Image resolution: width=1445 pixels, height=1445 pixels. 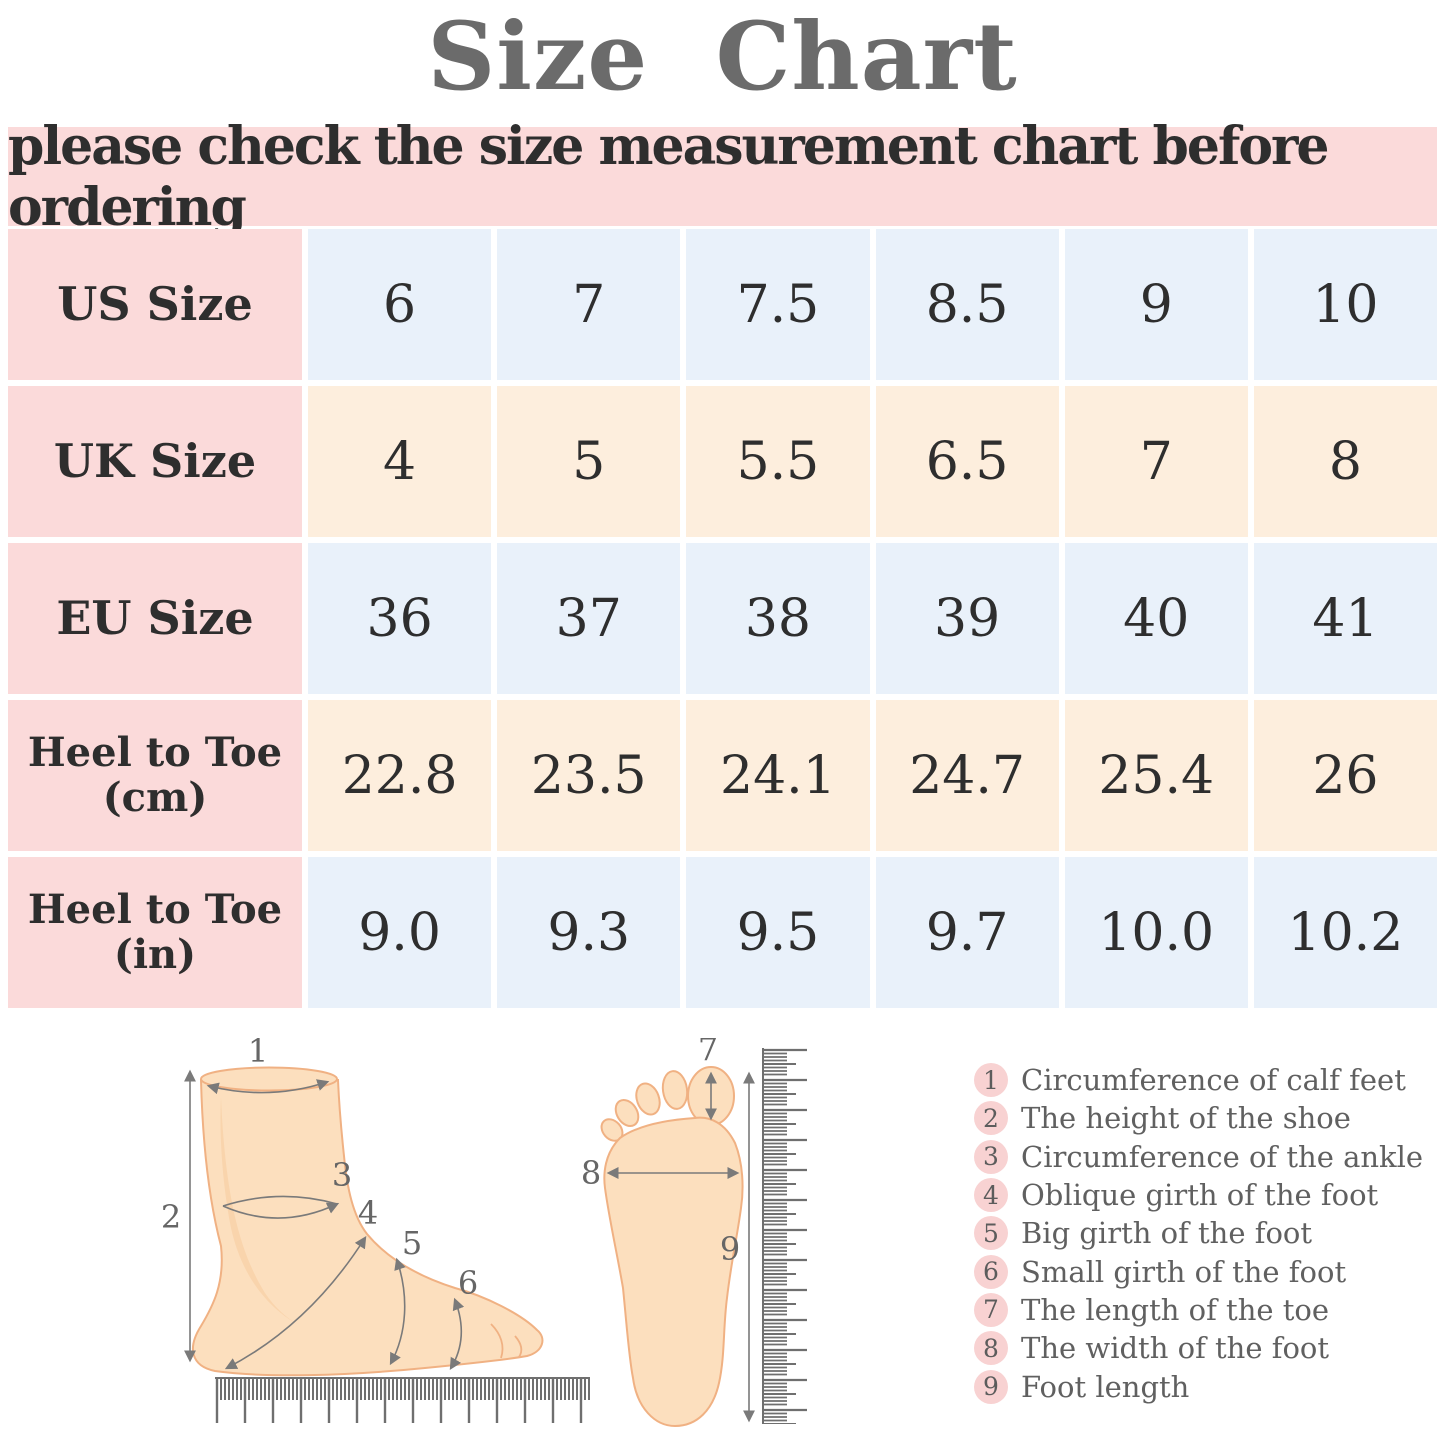 I want to click on marker-3: 3, so click(x=342, y=1175).